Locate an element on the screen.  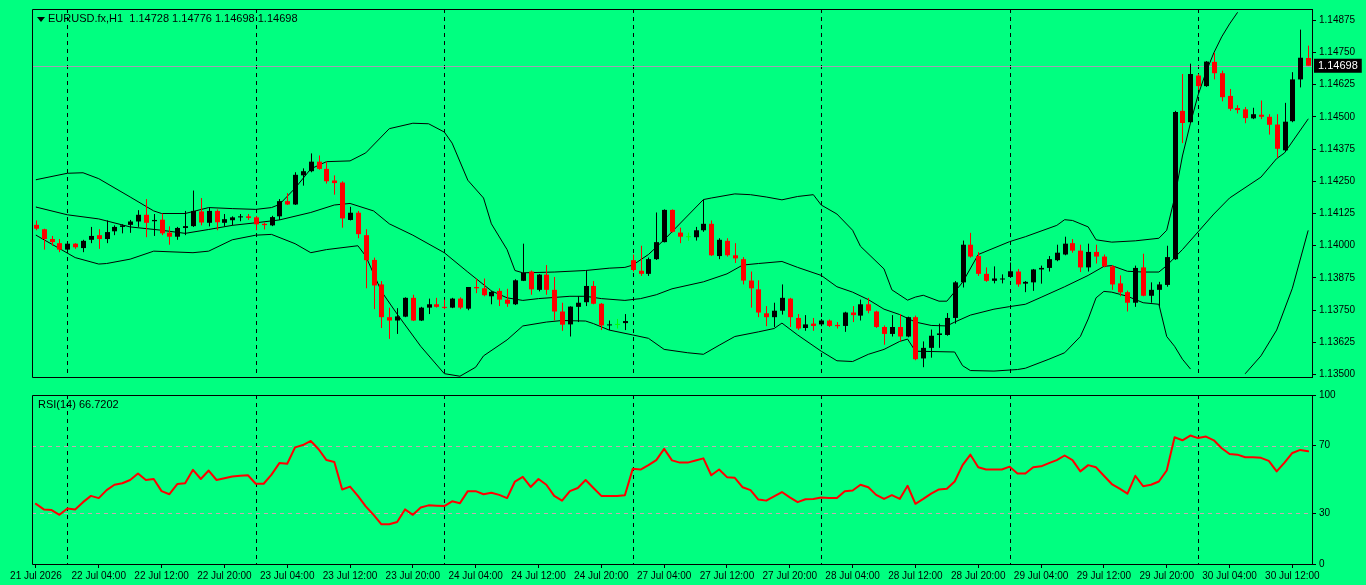
y-tick-label: 1.13625 is located at coordinates (1337, 342).